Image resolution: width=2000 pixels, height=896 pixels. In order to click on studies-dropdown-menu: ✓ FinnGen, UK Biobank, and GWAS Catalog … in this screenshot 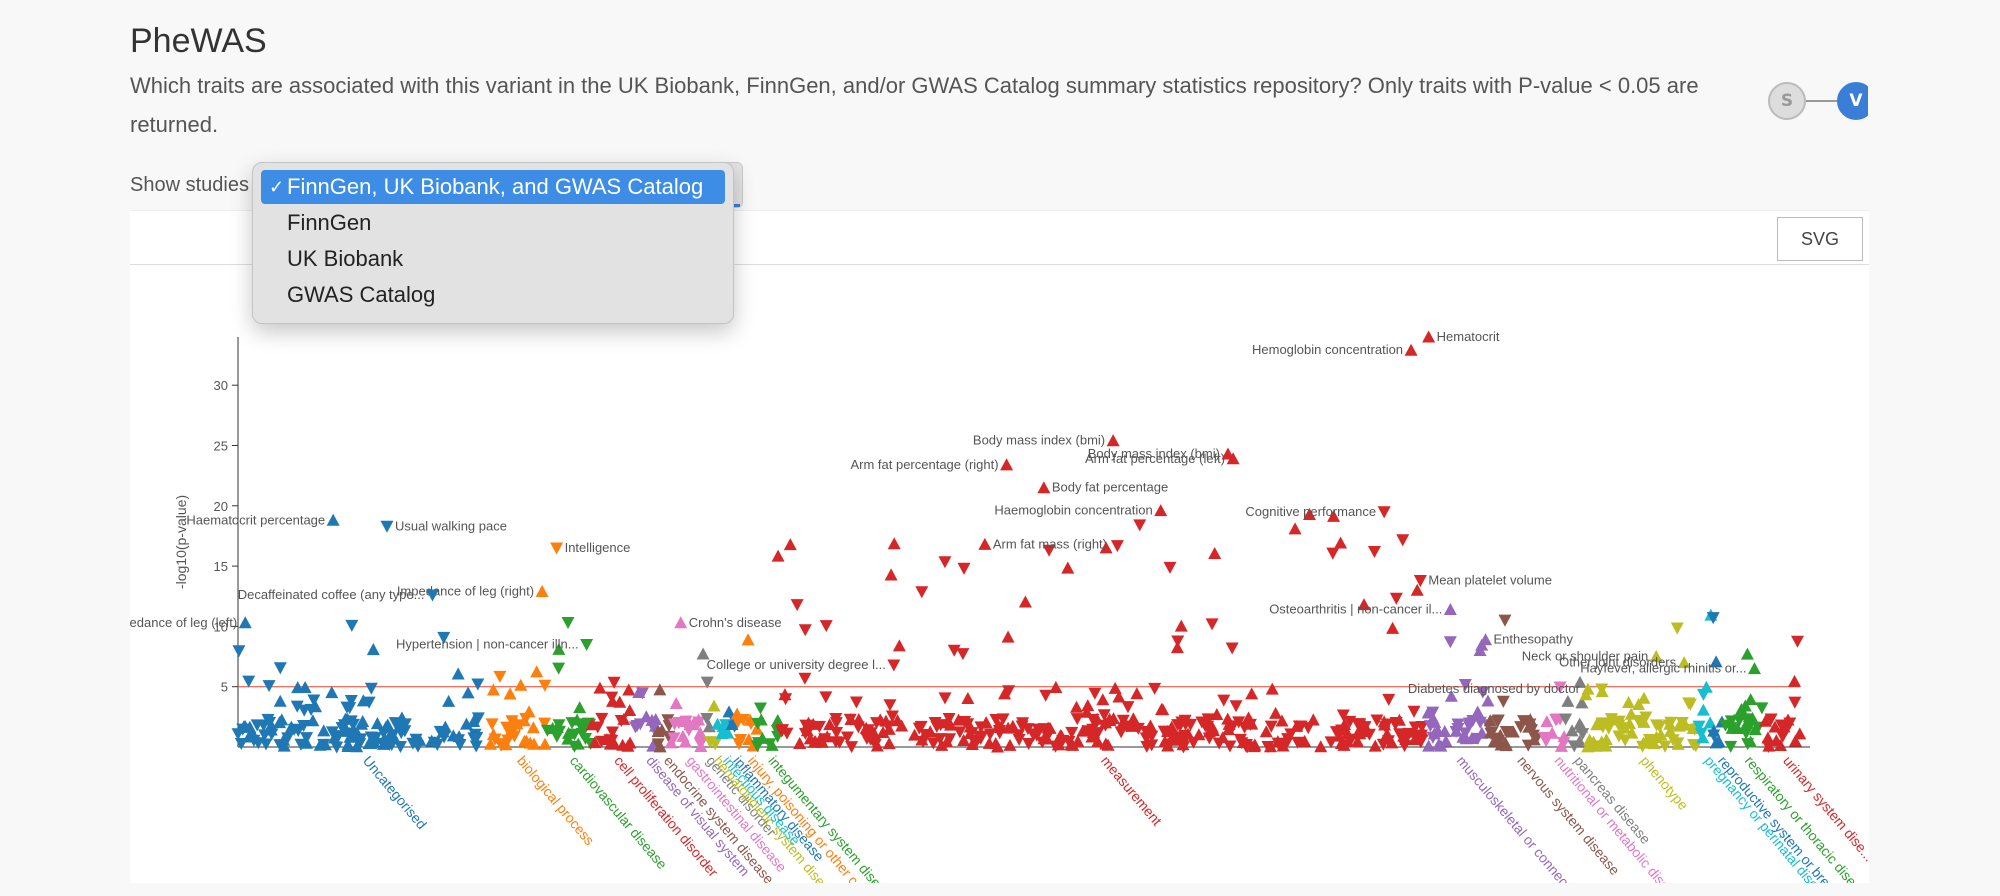, I will do `click(493, 243)`.